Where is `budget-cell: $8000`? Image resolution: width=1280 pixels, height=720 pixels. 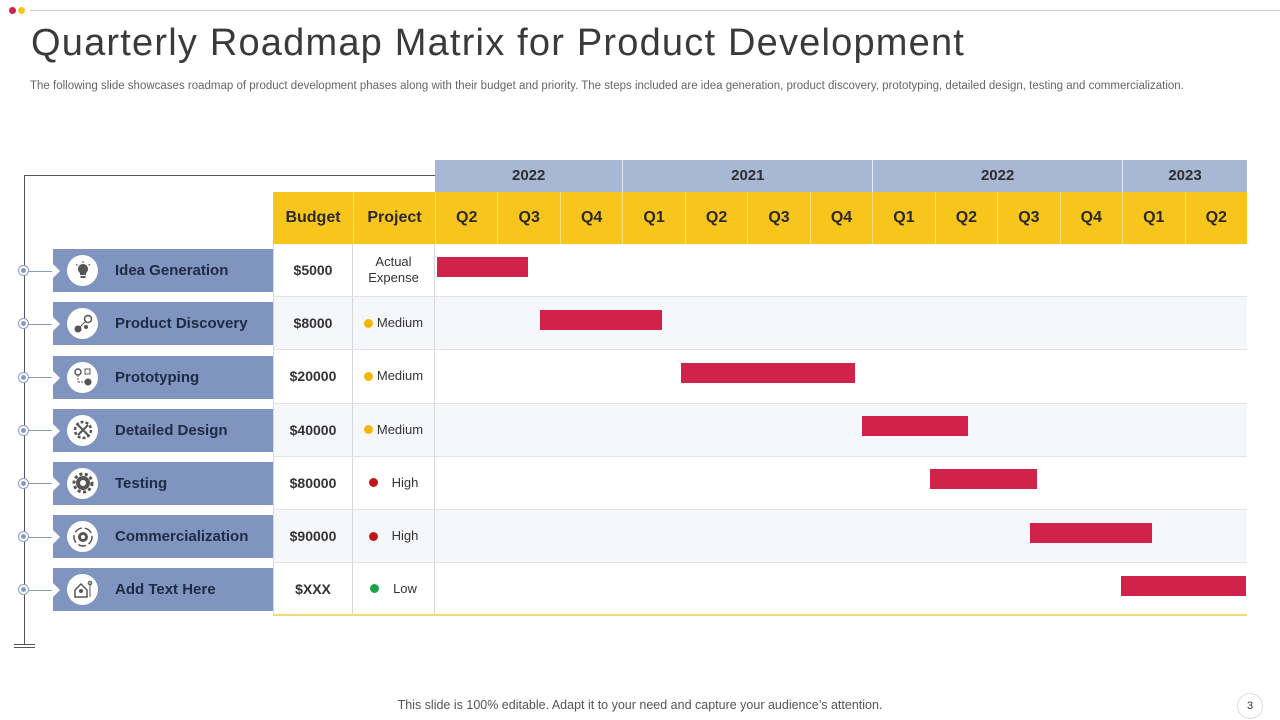 budget-cell: $8000 is located at coordinates (313, 323).